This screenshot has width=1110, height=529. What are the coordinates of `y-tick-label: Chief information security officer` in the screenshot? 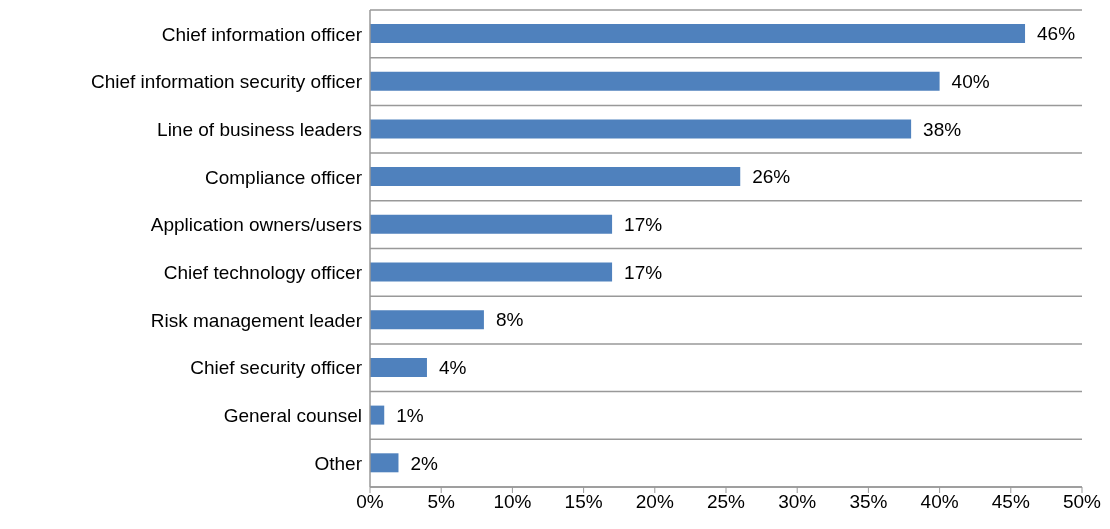 It's located at (226, 82).